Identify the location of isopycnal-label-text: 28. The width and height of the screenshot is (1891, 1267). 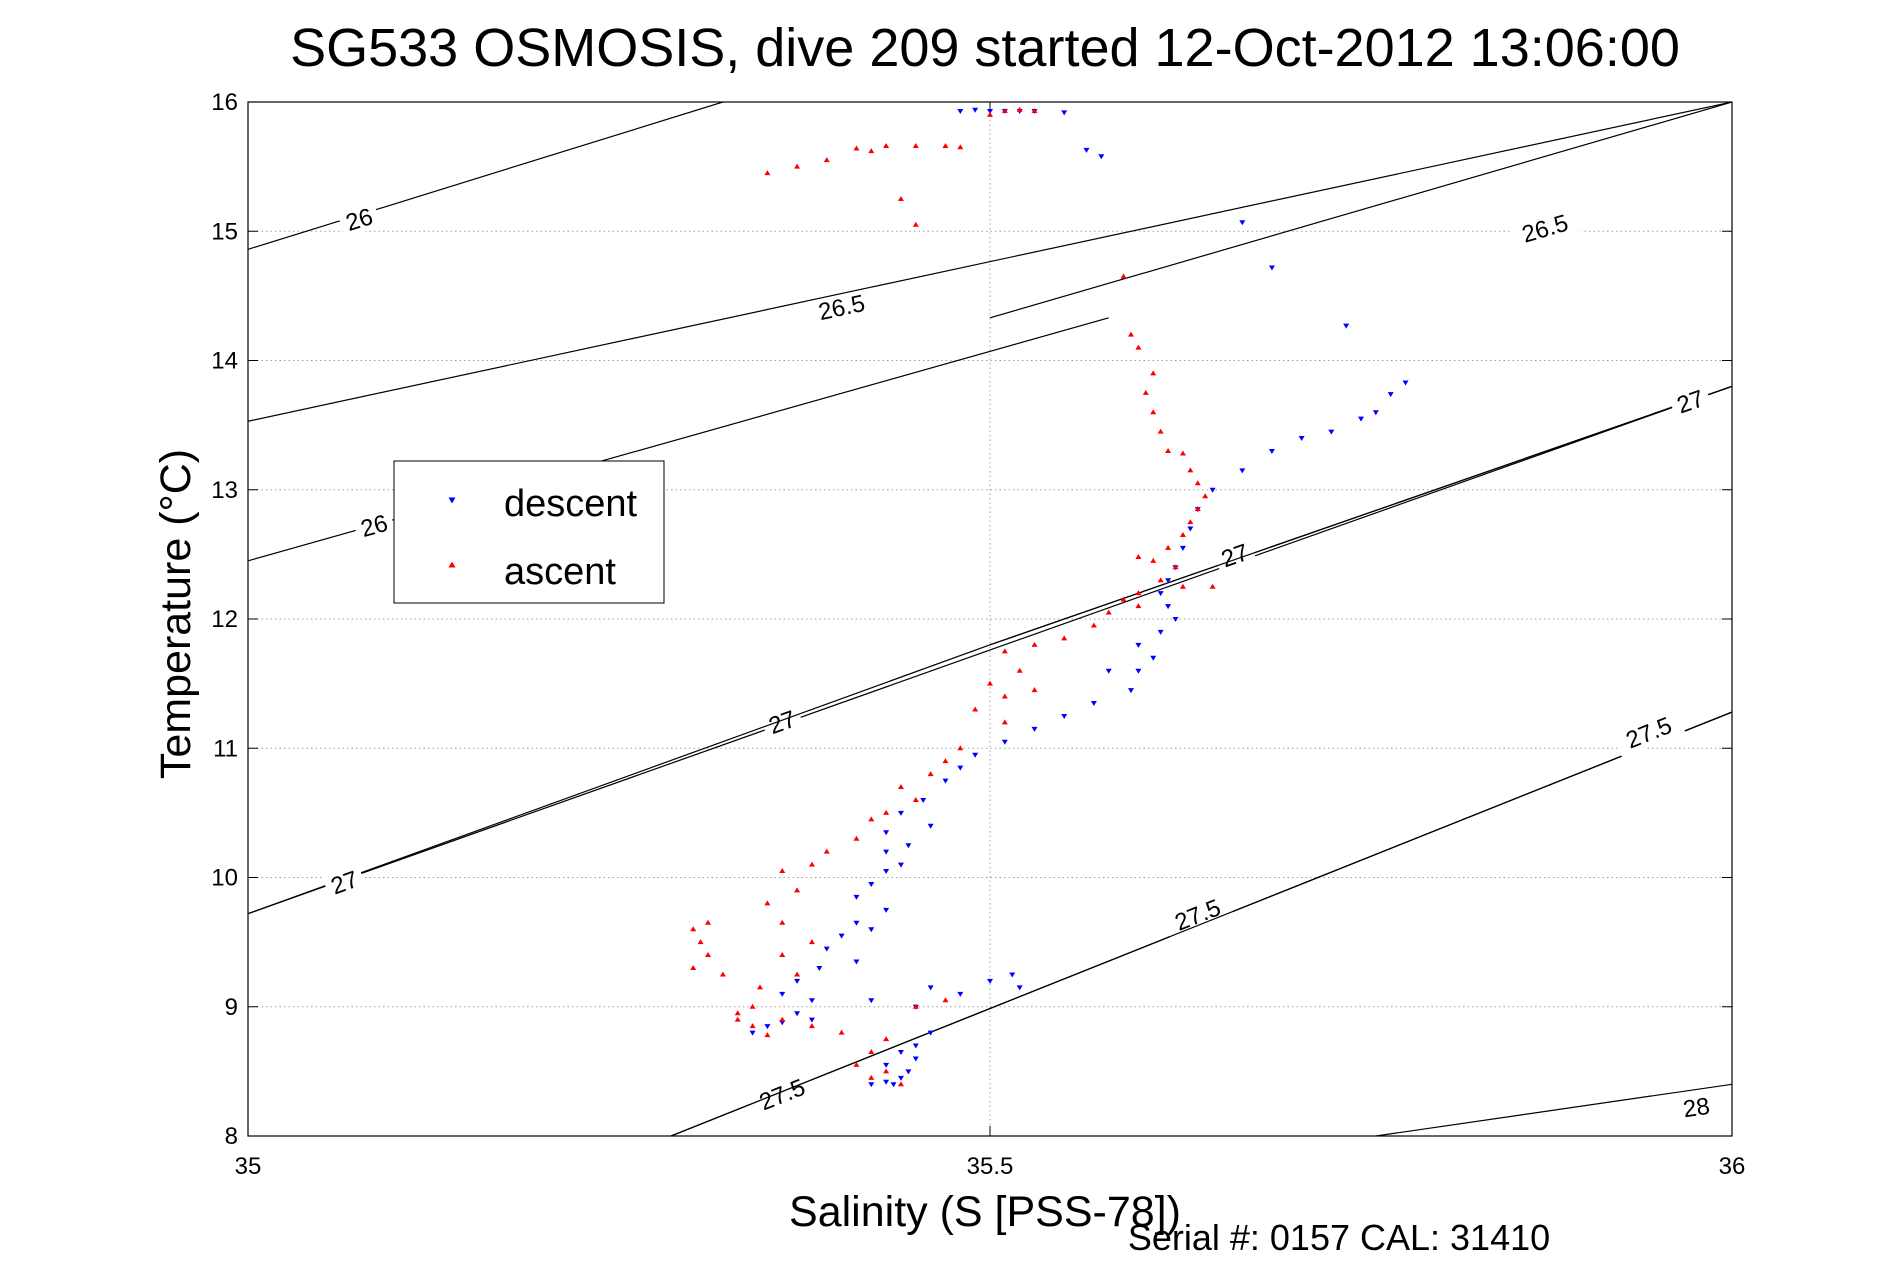
(1696, 1108).